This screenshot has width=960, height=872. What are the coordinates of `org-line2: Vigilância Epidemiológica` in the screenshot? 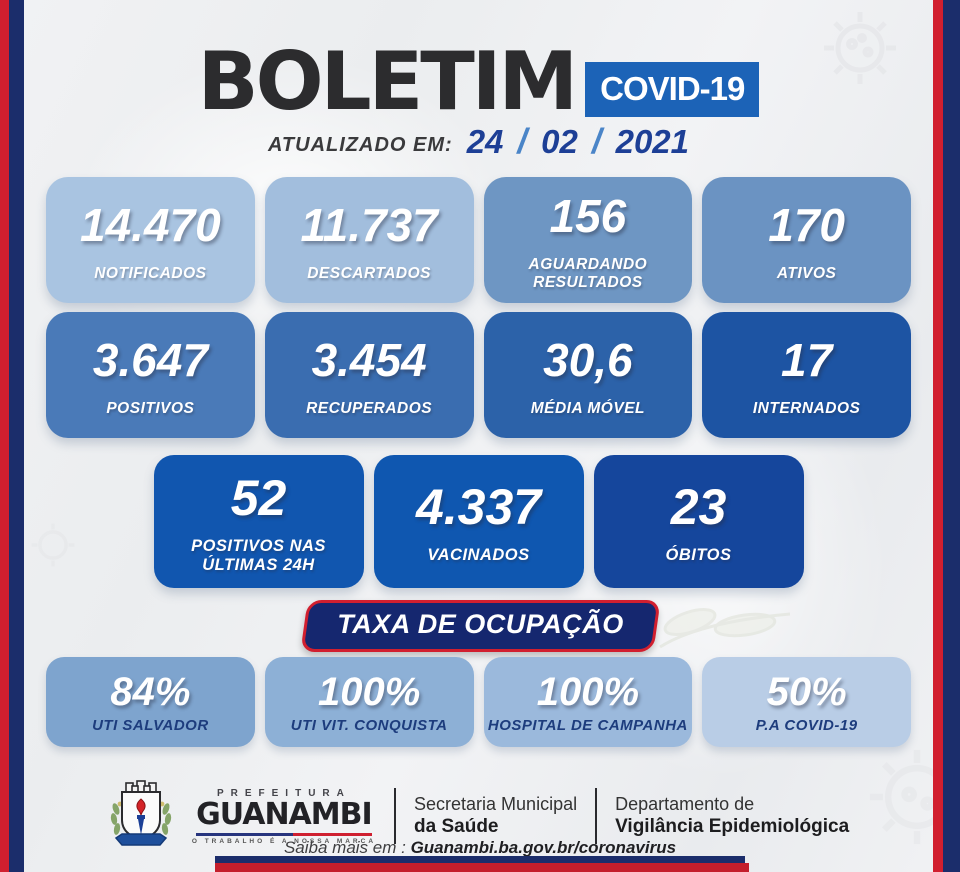 It's located at (732, 827).